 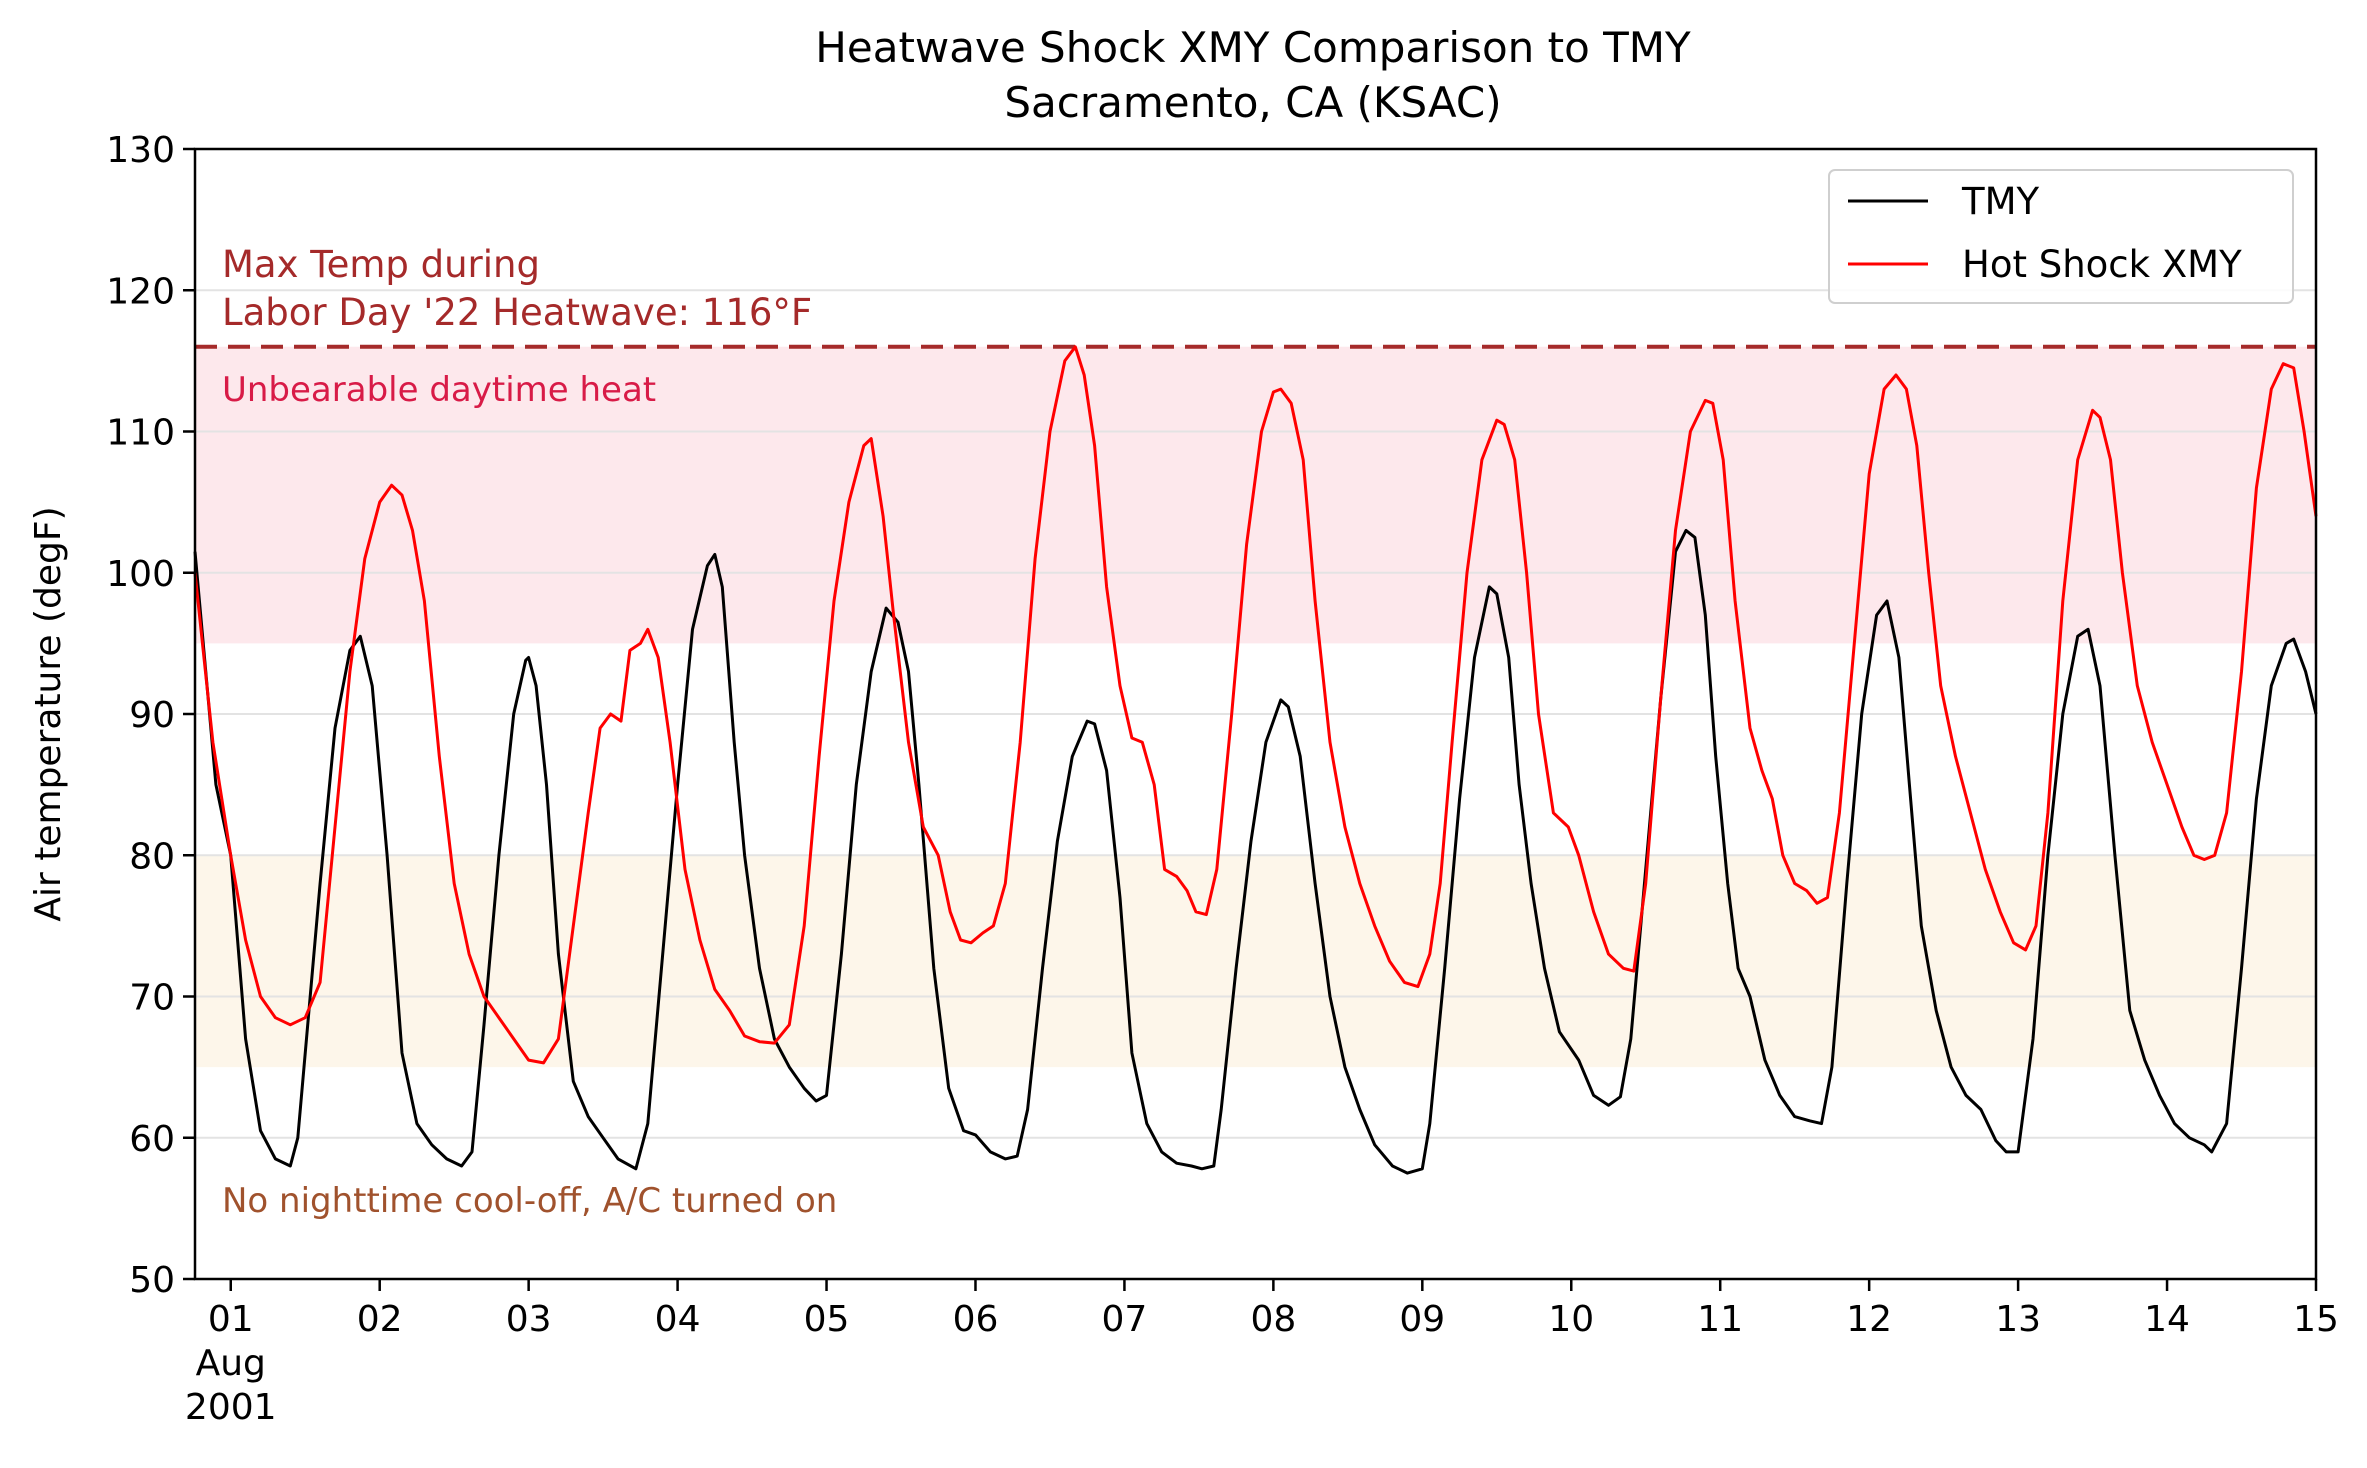 What do you see at coordinates (1869, 1319) in the screenshot?
I see `x-tick-label: 12` at bounding box center [1869, 1319].